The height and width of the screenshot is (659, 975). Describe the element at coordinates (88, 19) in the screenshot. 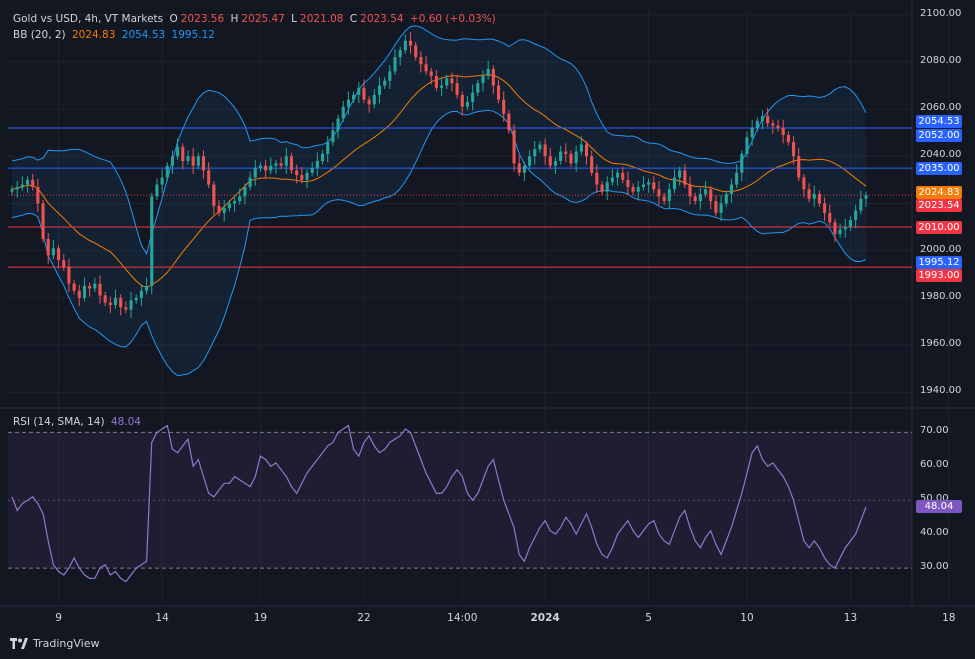

I see `symbol-title: Gold vs USD, 4h, VT Markets` at that location.